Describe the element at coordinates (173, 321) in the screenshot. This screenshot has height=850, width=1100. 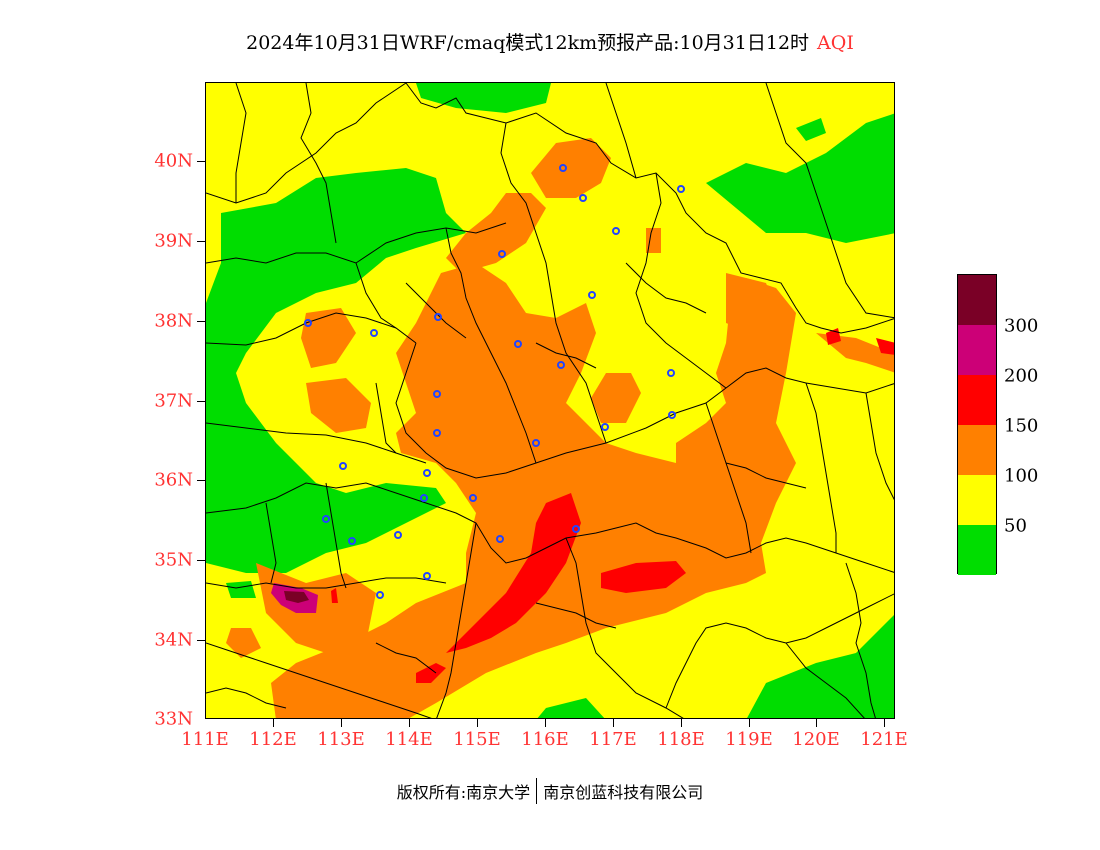
I see `ytick-label-38n: 38N` at that location.